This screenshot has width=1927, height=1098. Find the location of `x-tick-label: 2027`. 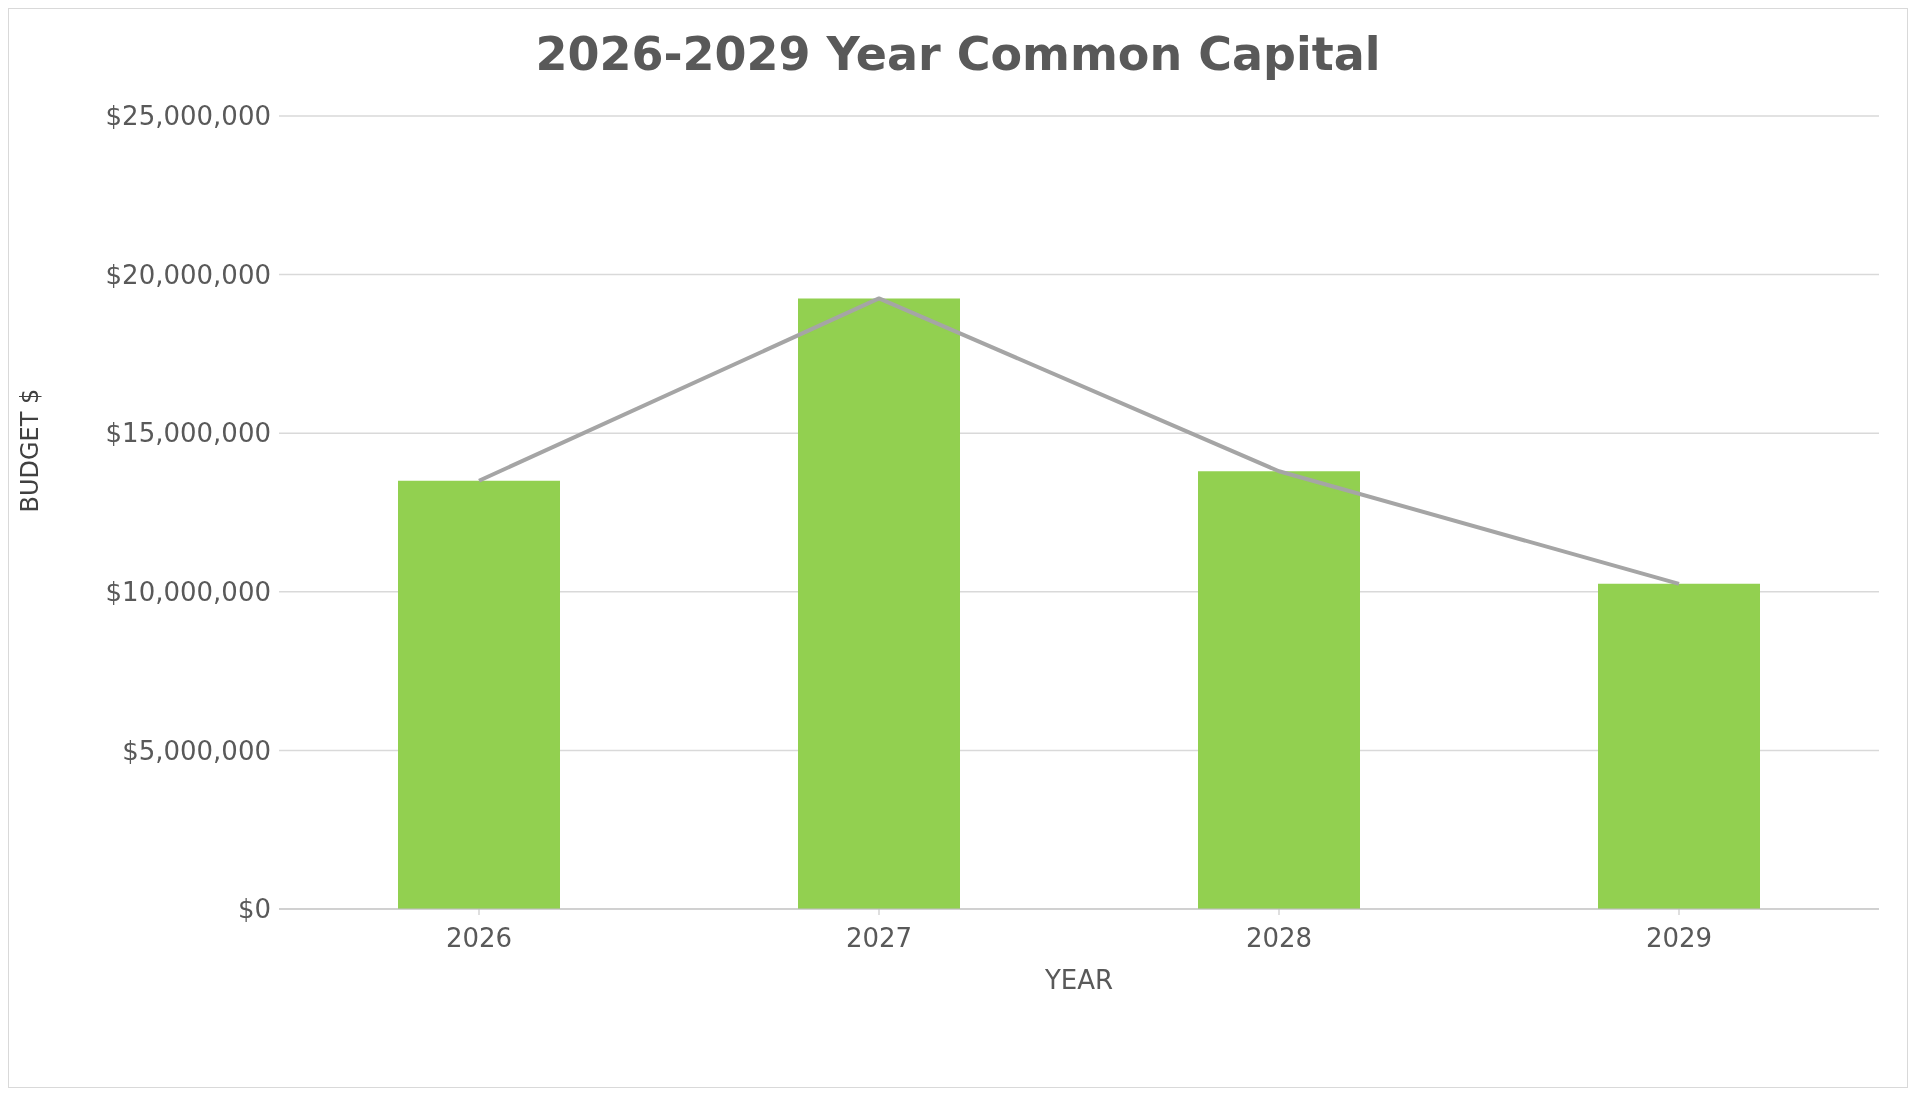

x-tick-label: 2027 is located at coordinates (879, 938).